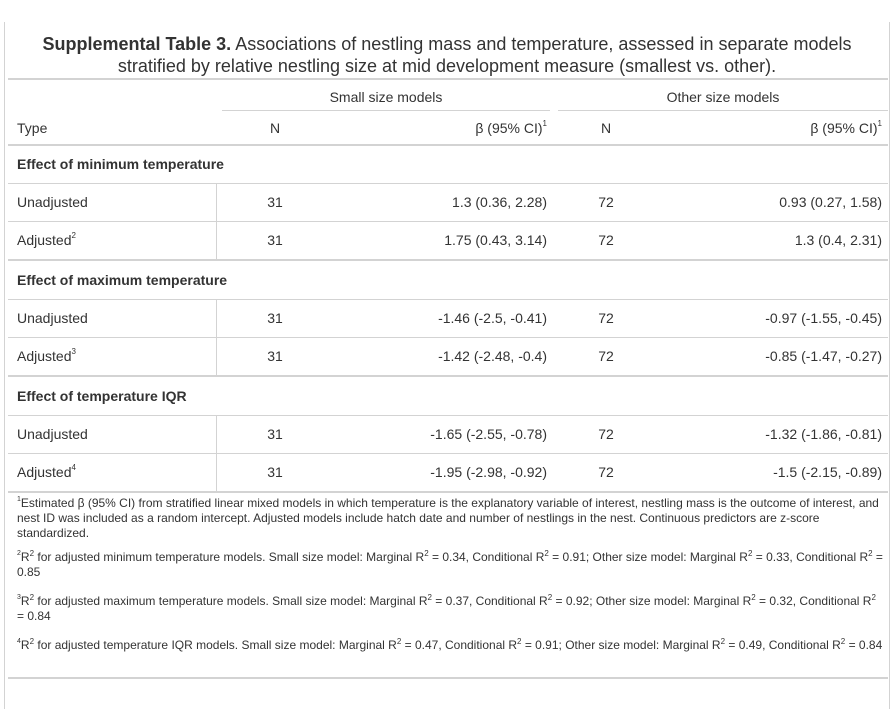  I want to click on group-label: Effect of minimum temperature, so click(120, 164).